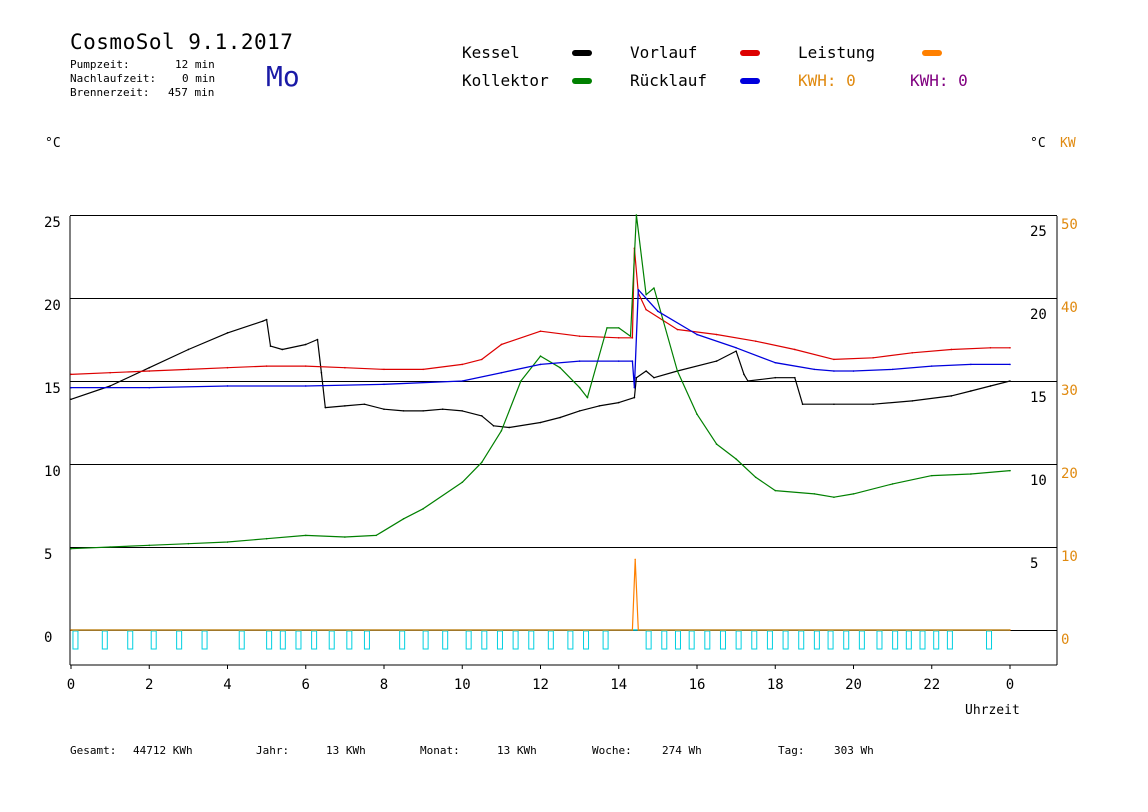 This screenshot has width=1148, height=812. I want to click on y-tick-left-25: 25, so click(52, 223).